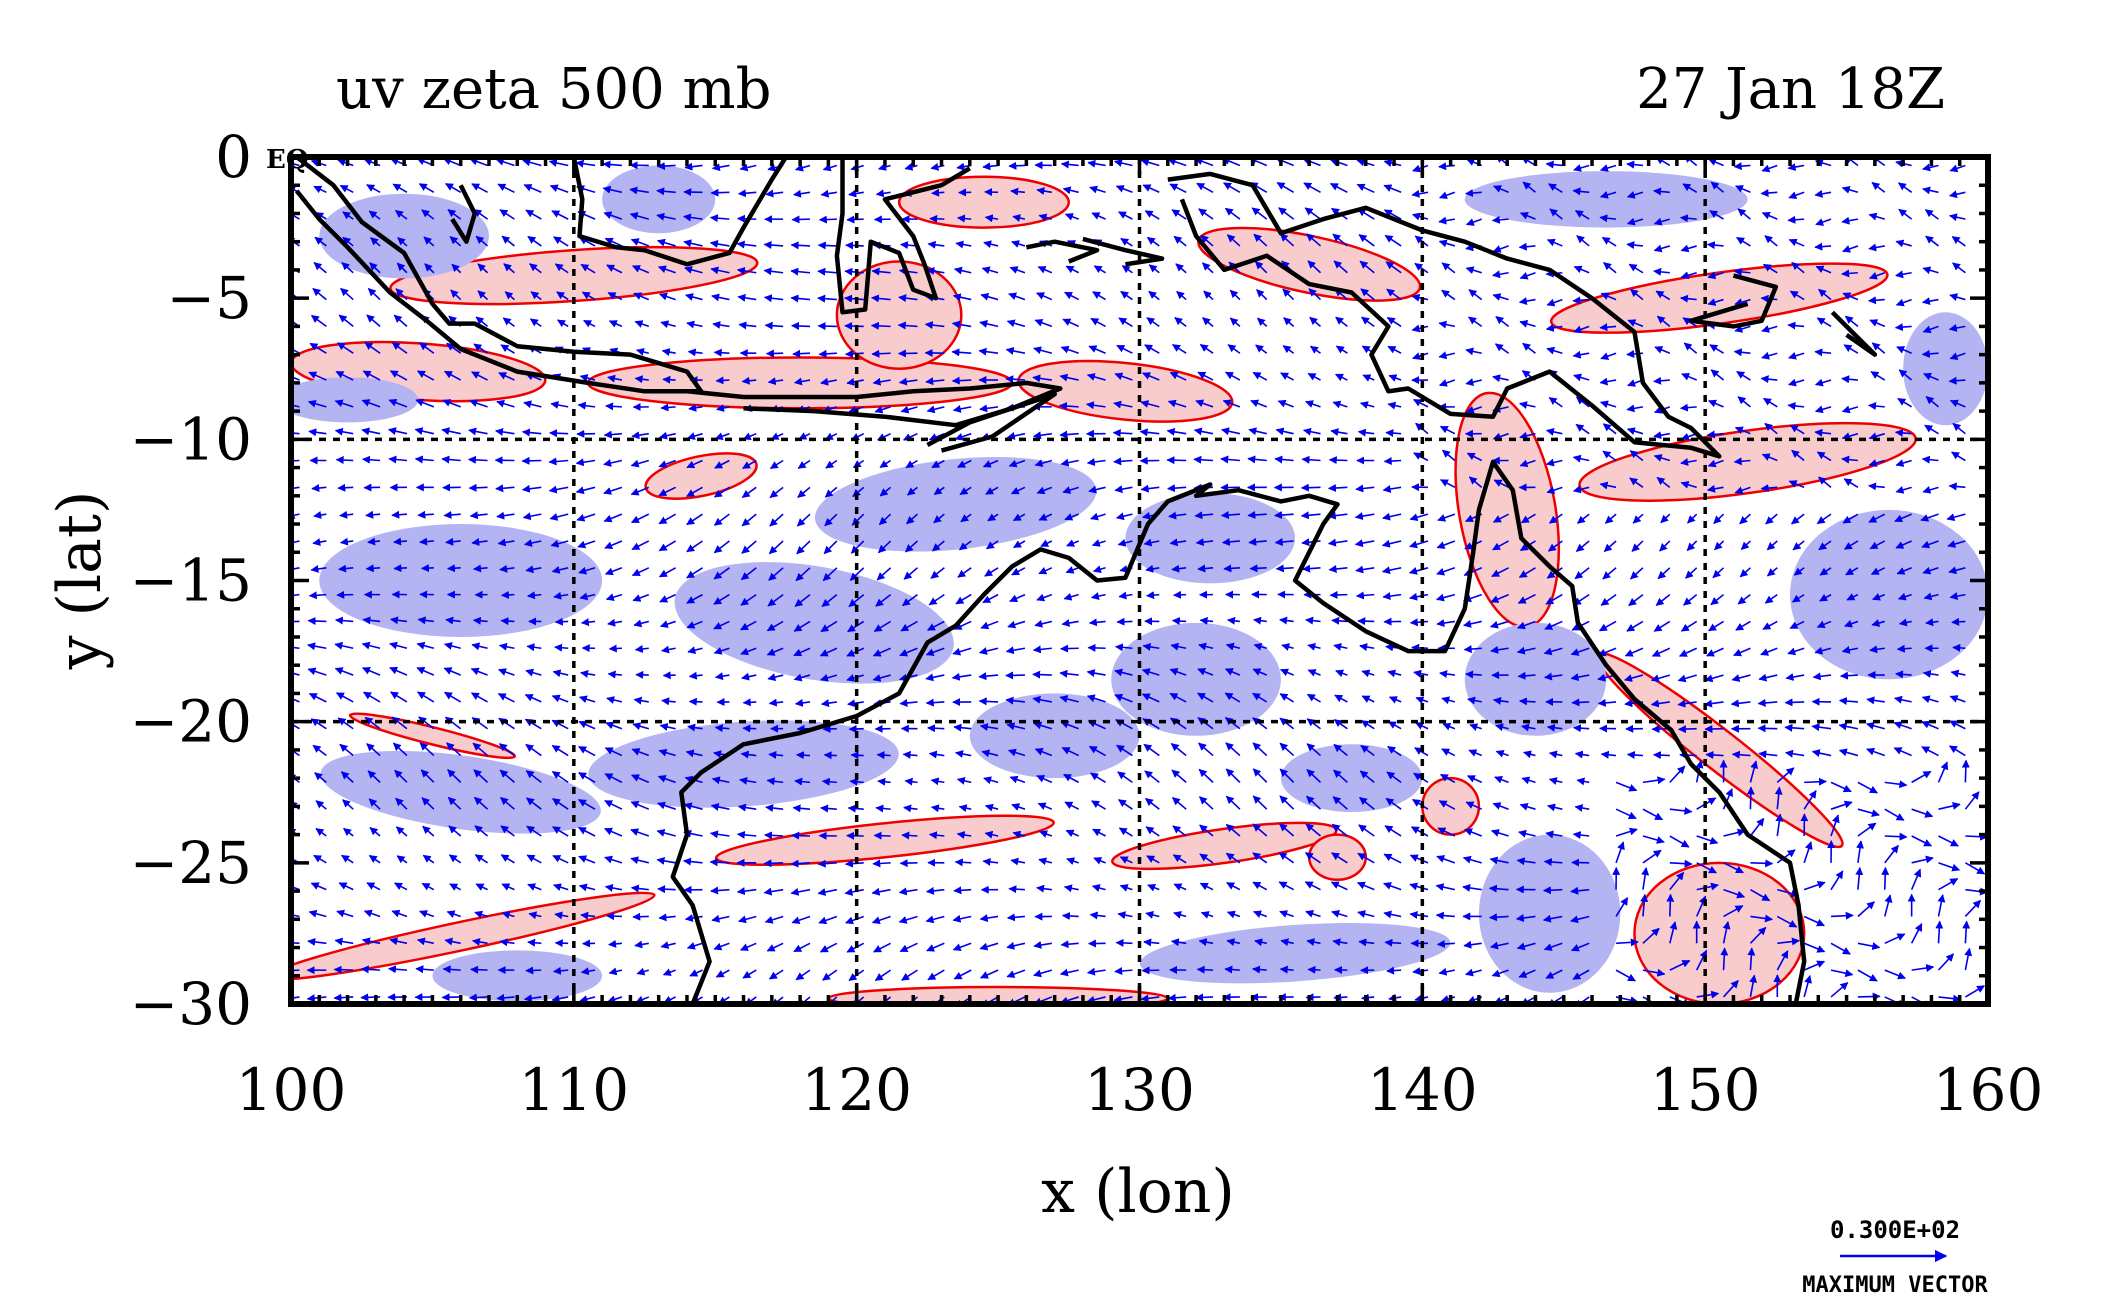 The width and height of the screenshot is (2111, 1305). What do you see at coordinates (191, 581) in the screenshot?
I see `y-tick-label--15: −15` at bounding box center [191, 581].